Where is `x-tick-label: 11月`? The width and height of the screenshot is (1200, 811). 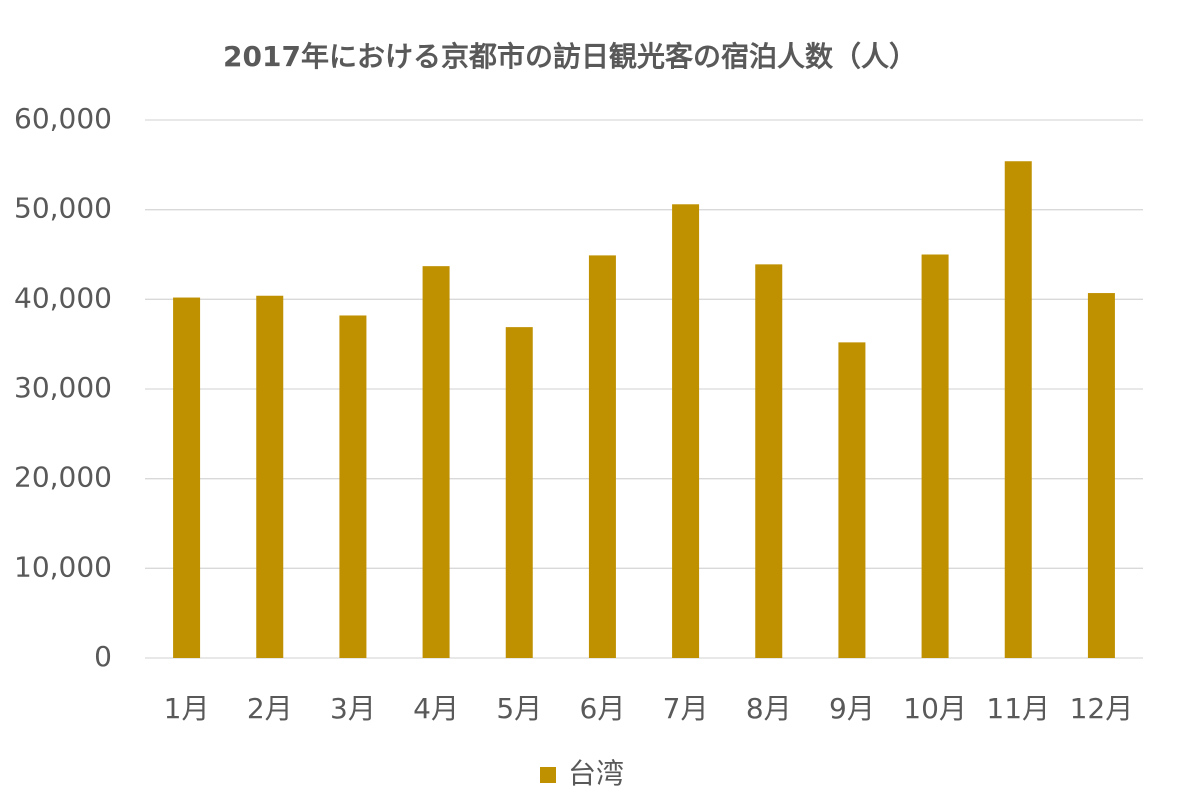 x-tick-label: 11月 is located at coordinates (1018, 708).